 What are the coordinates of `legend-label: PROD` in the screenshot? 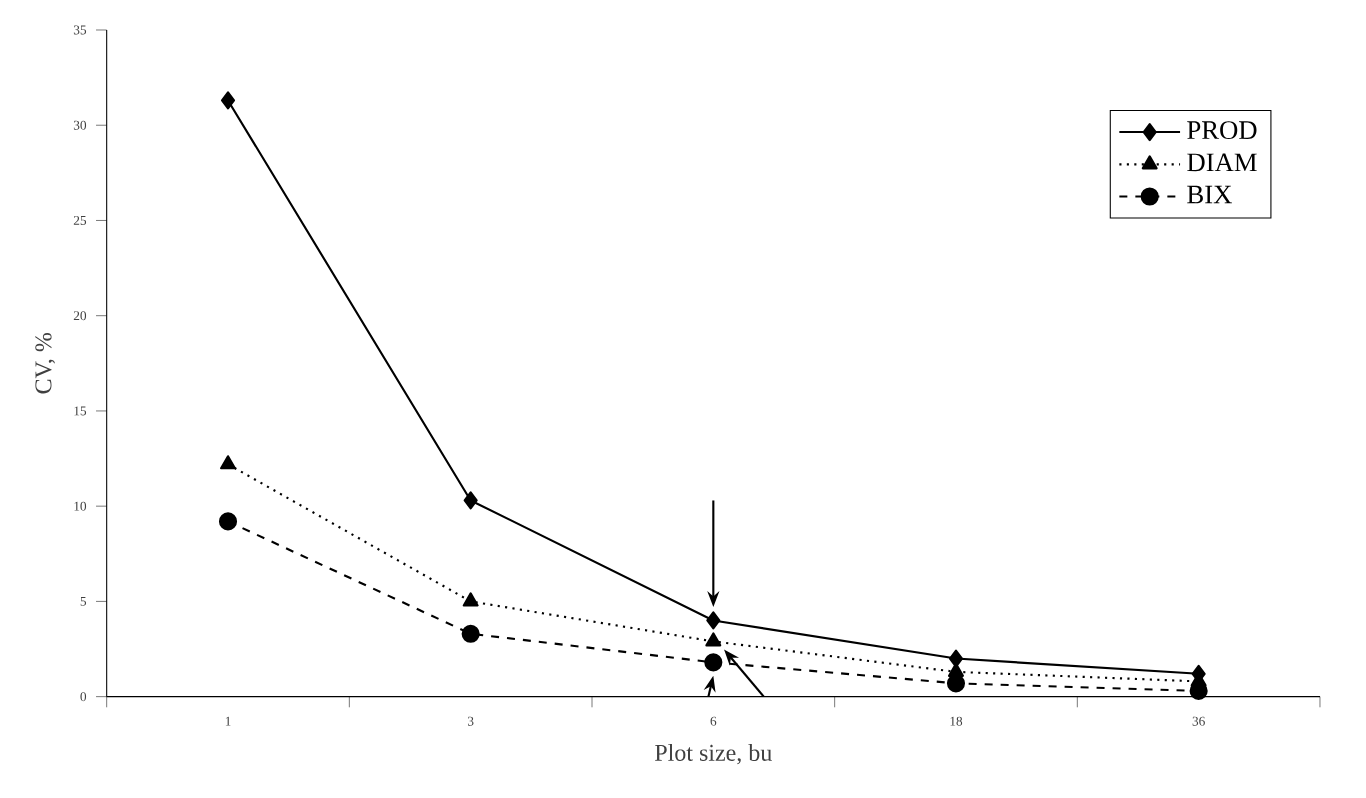 It's located at (1222, 130).